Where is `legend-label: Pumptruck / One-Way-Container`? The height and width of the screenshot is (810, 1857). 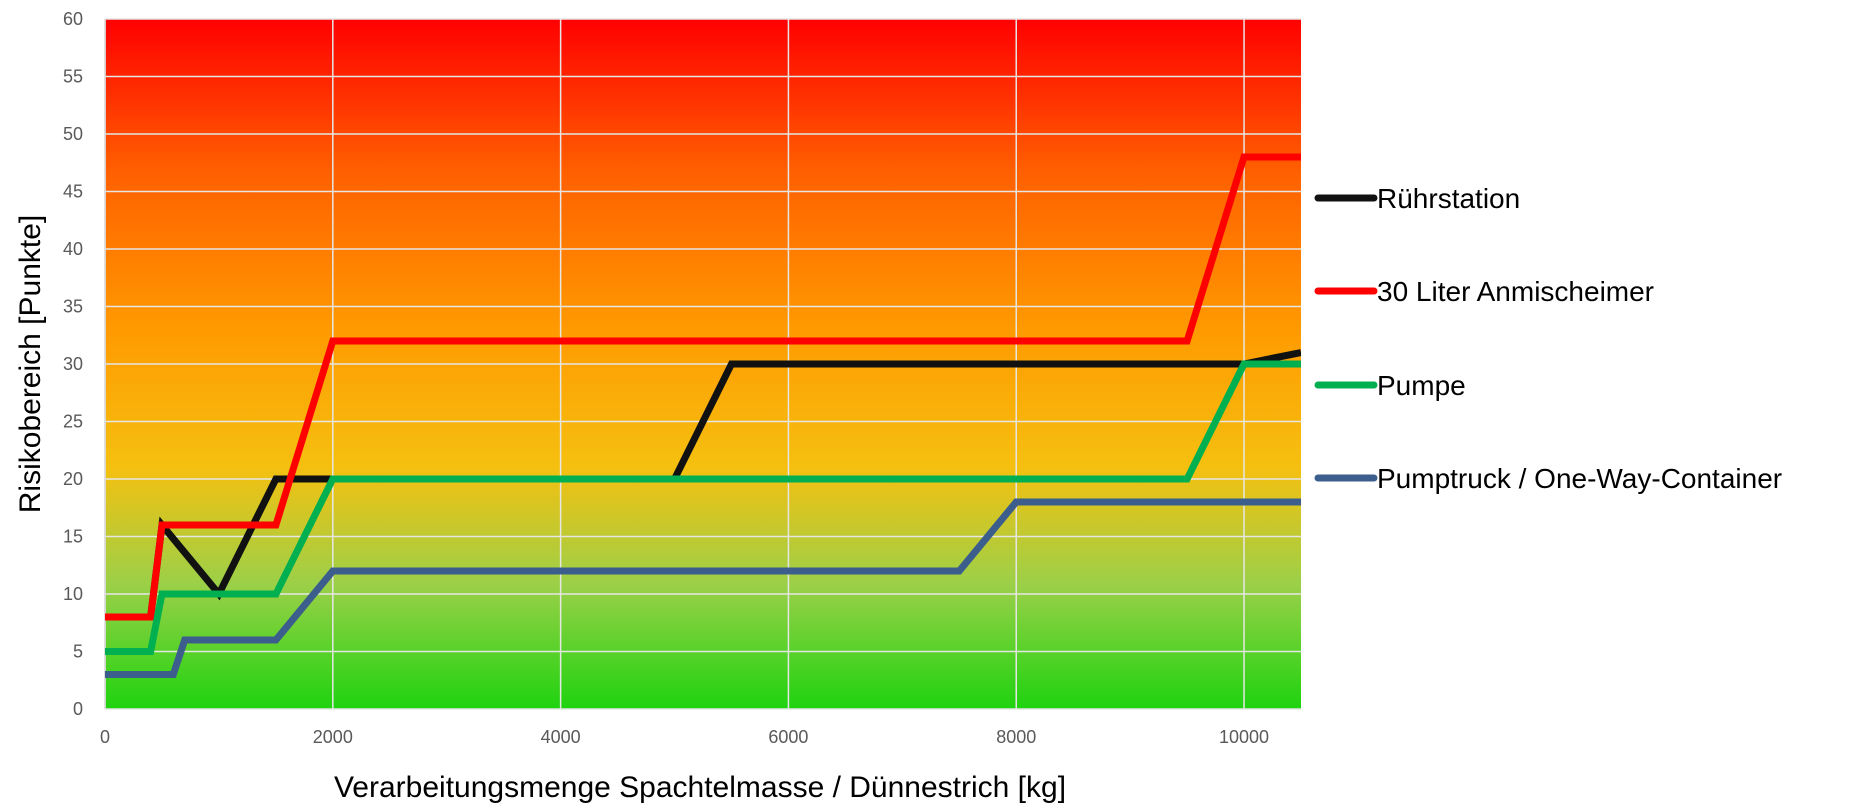 legend-label: Pumptruck / One-Way-Container is located at coordinates (1579, 478).